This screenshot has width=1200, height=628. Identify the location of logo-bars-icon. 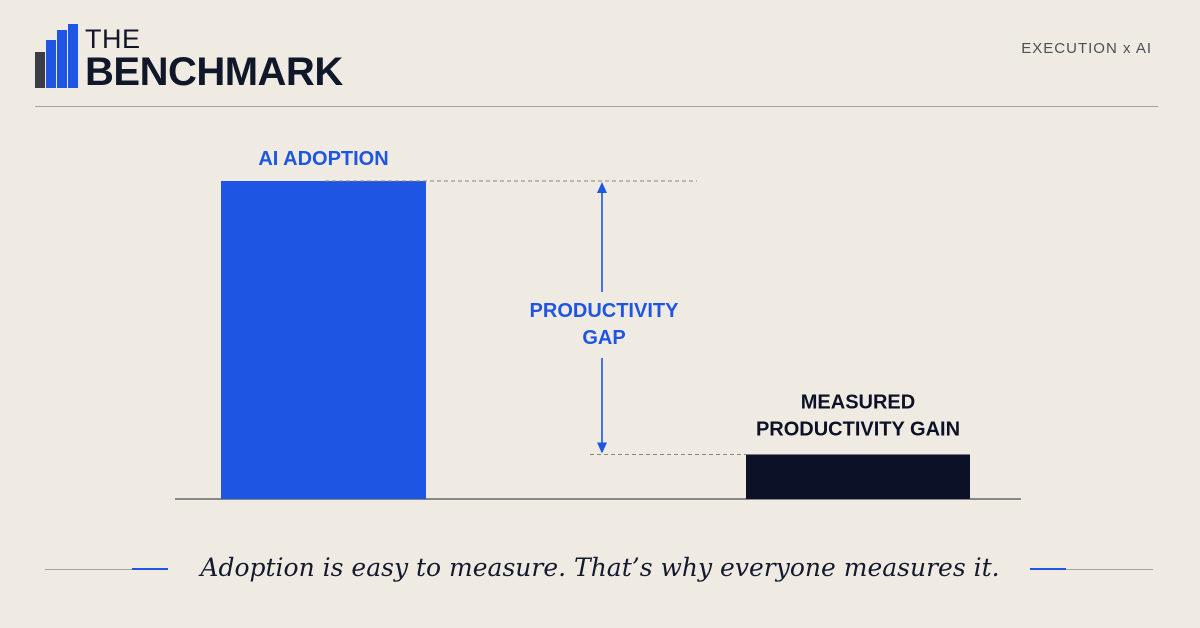
(56, 56).